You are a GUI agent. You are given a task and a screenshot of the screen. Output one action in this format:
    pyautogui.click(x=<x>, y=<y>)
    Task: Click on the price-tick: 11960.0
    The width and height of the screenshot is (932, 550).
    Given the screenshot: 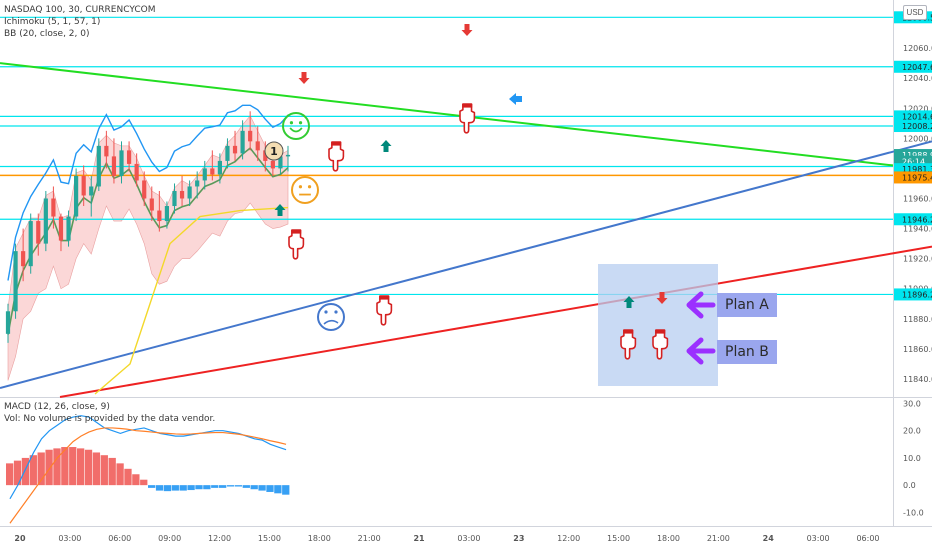 What is the action you would take?
    pyautogui.click(x=917, y=199)
    